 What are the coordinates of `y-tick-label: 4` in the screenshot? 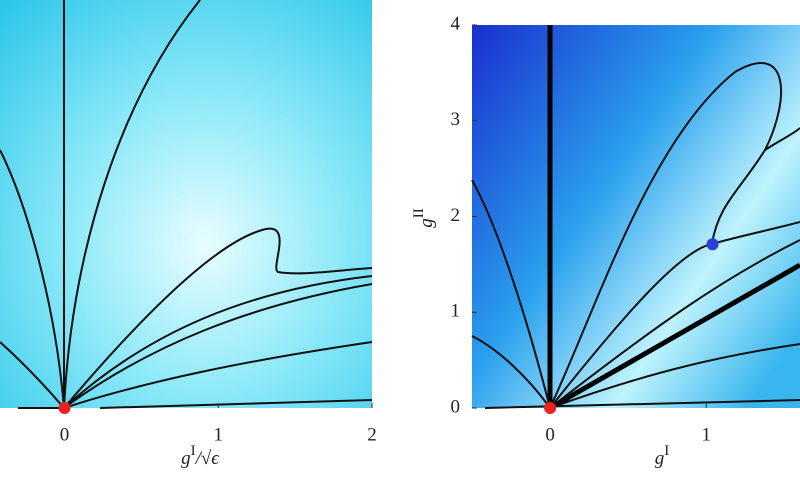 It's located at (456, 23).